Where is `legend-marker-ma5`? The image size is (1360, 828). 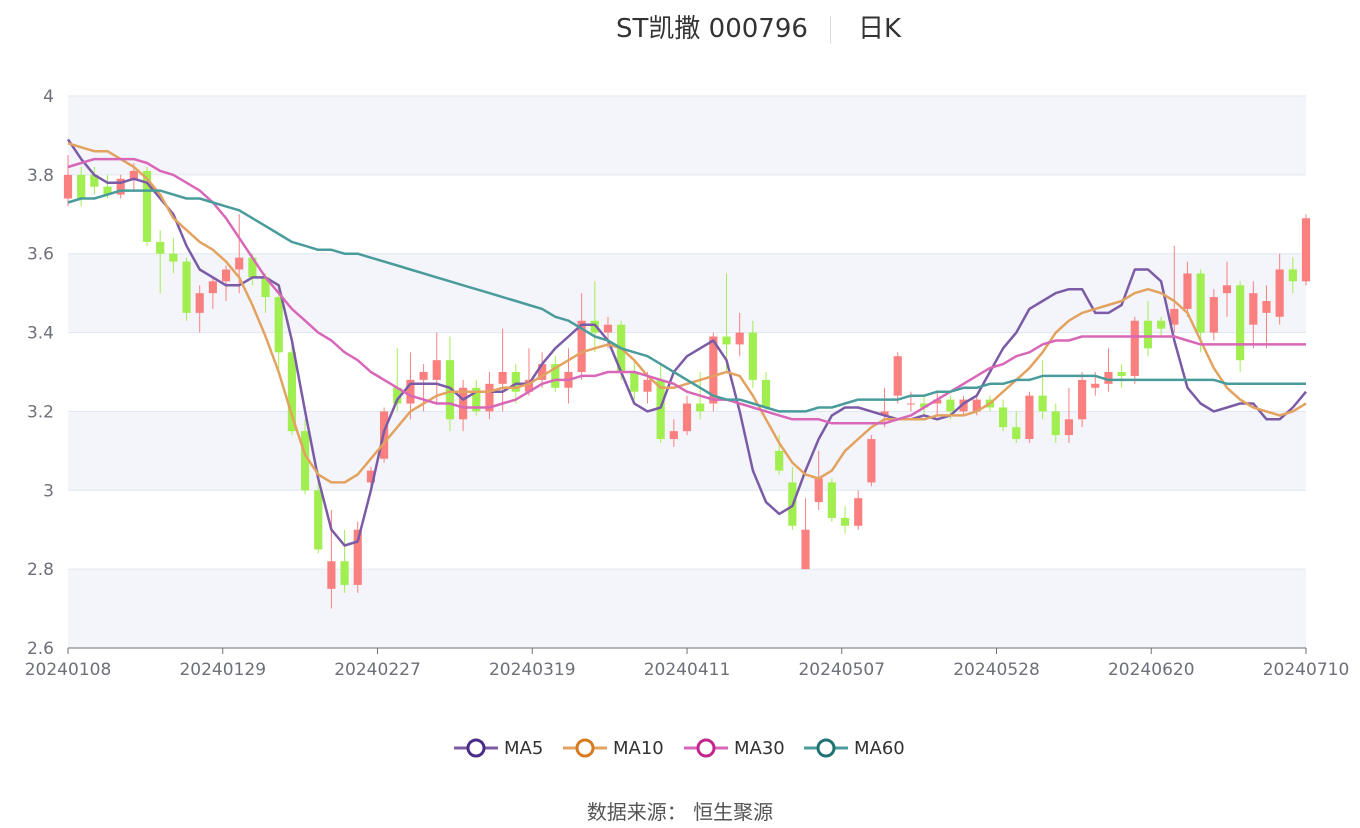 legend-marker-ma5 is located at coordinates (476, 748).